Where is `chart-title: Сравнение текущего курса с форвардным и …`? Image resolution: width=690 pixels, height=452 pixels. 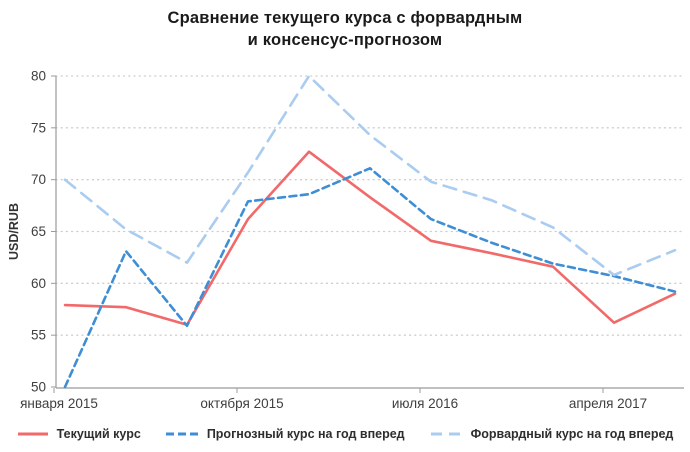
chart-title: Сравнение текущего курса с форвардным и … is located at coordinates (345, 29).